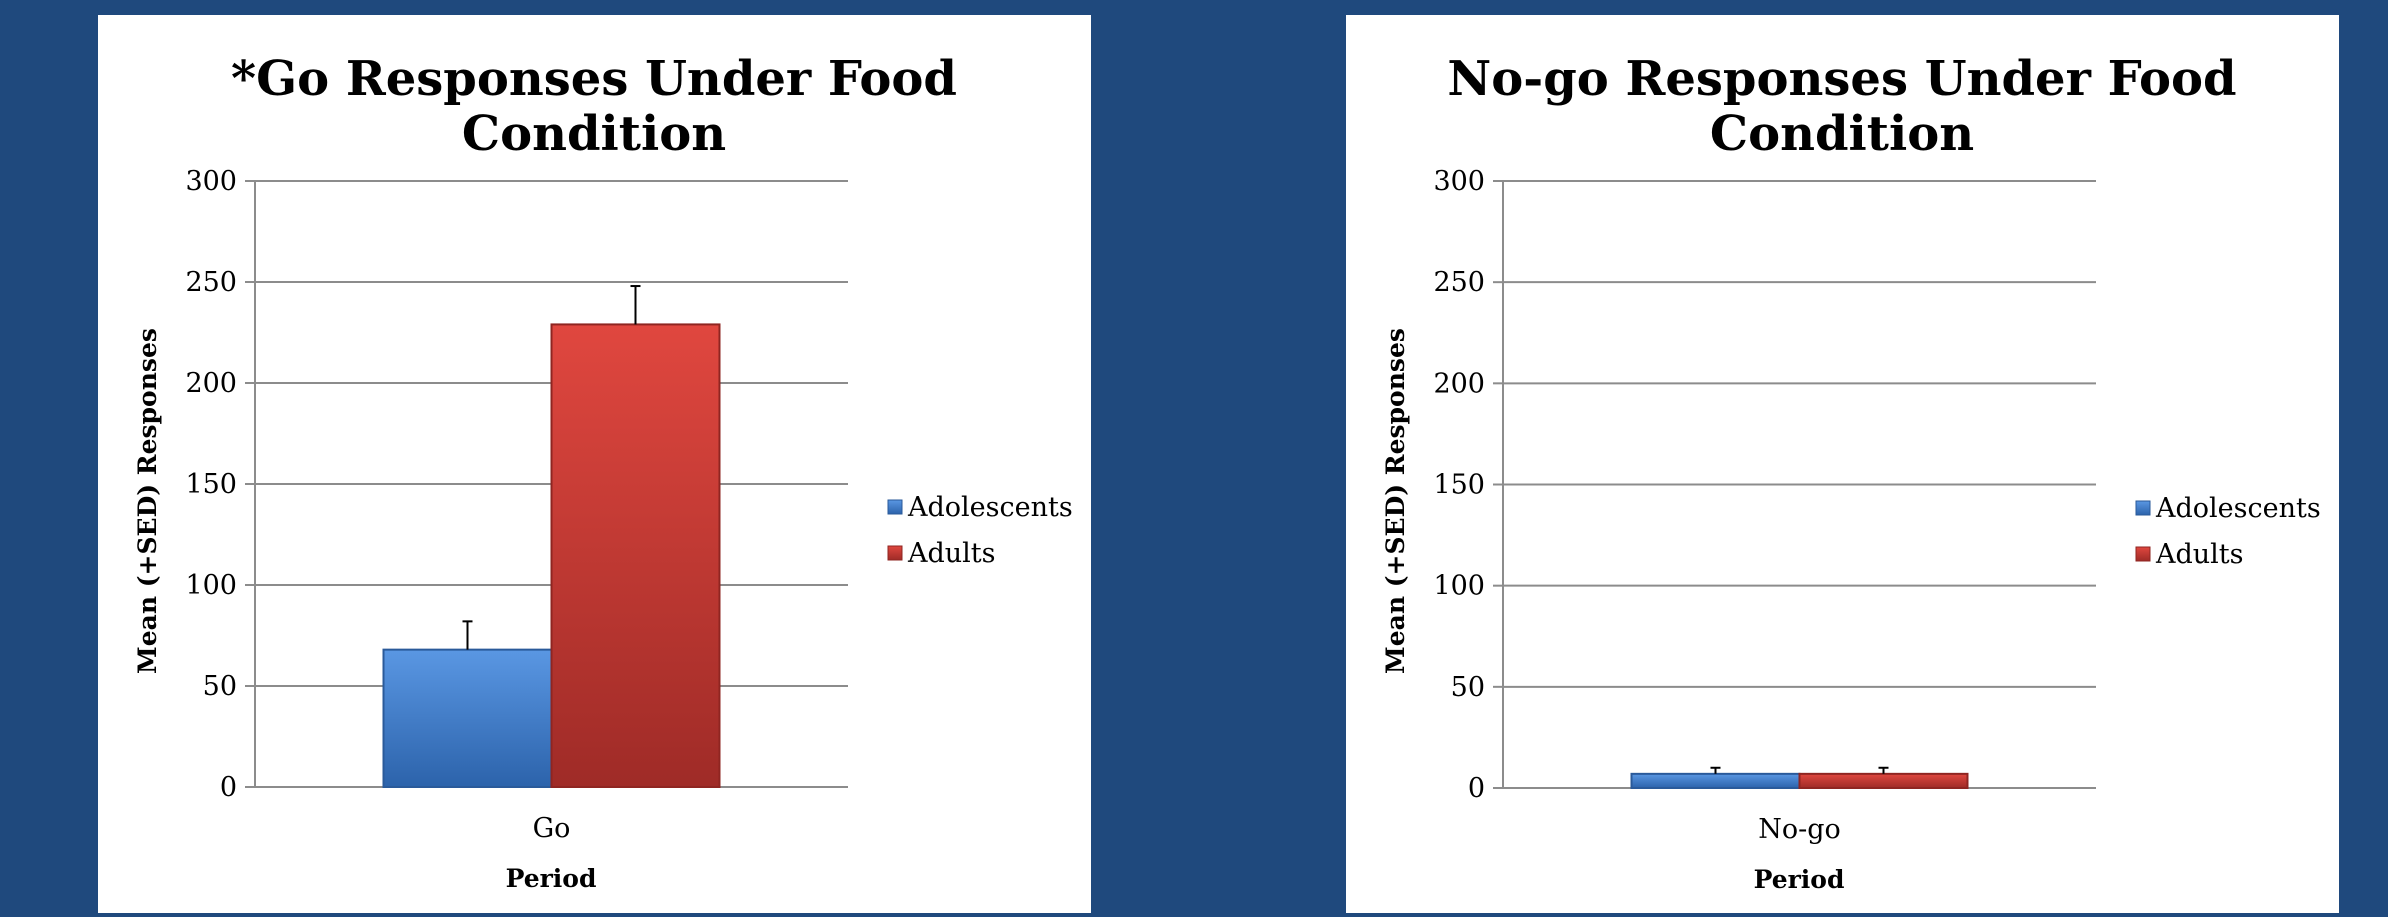  Describe the element at coordinates (1799, 829) in the screenshot. I see `x-tick-label: No-go` at that location.